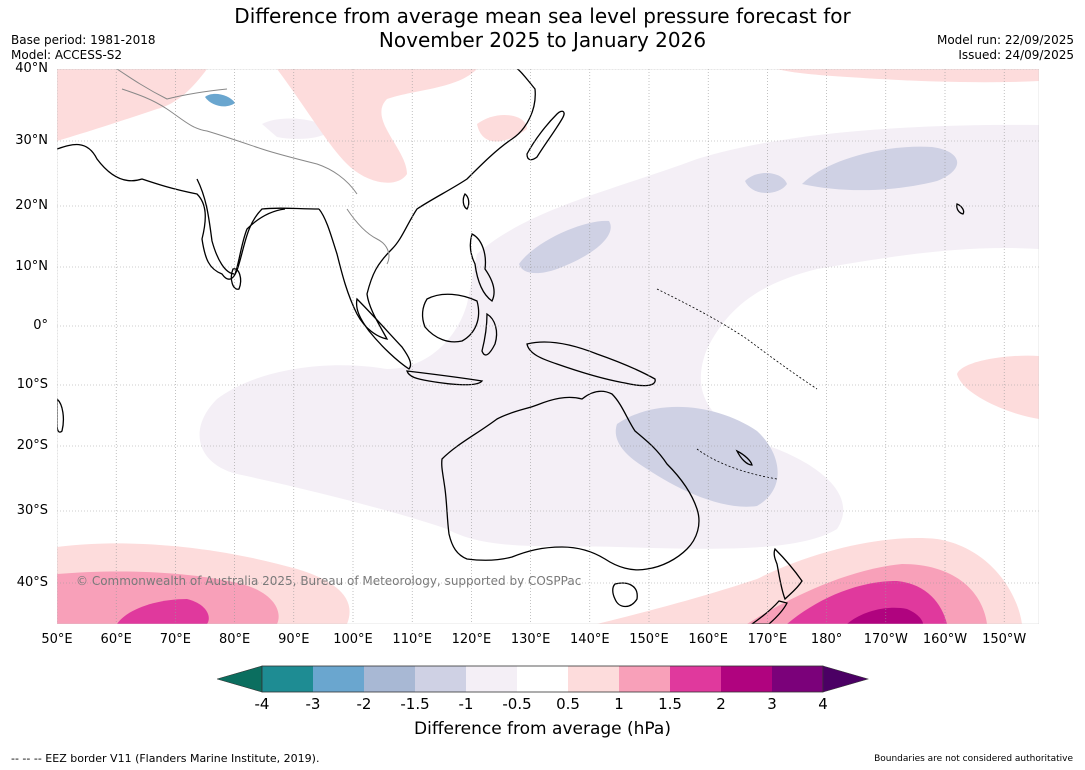 The width and height of the screenshot is (1085, 770). What do you see at coordinates (998, 387) in the screenshot?
I see `anomaly-region-south-pacific-east` at bounding box center [998, 387].